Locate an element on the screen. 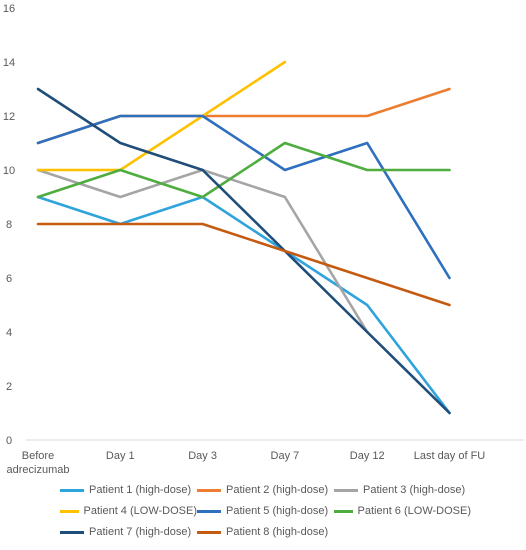 This screenshot has height=550, width=526. legend-label: Patient 8 (high-dose) is located at coordinates (277, 532).